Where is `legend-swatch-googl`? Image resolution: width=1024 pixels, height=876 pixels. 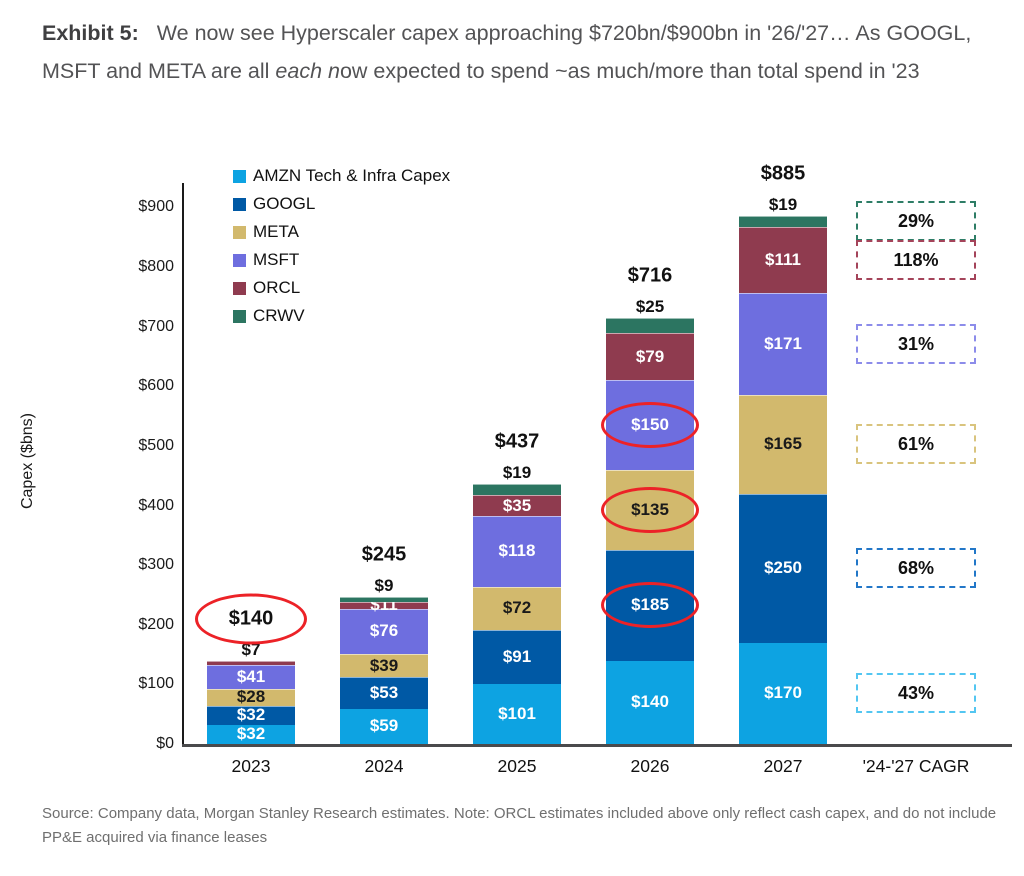 legend-swatch-googl is located at coordinates (239, 204).